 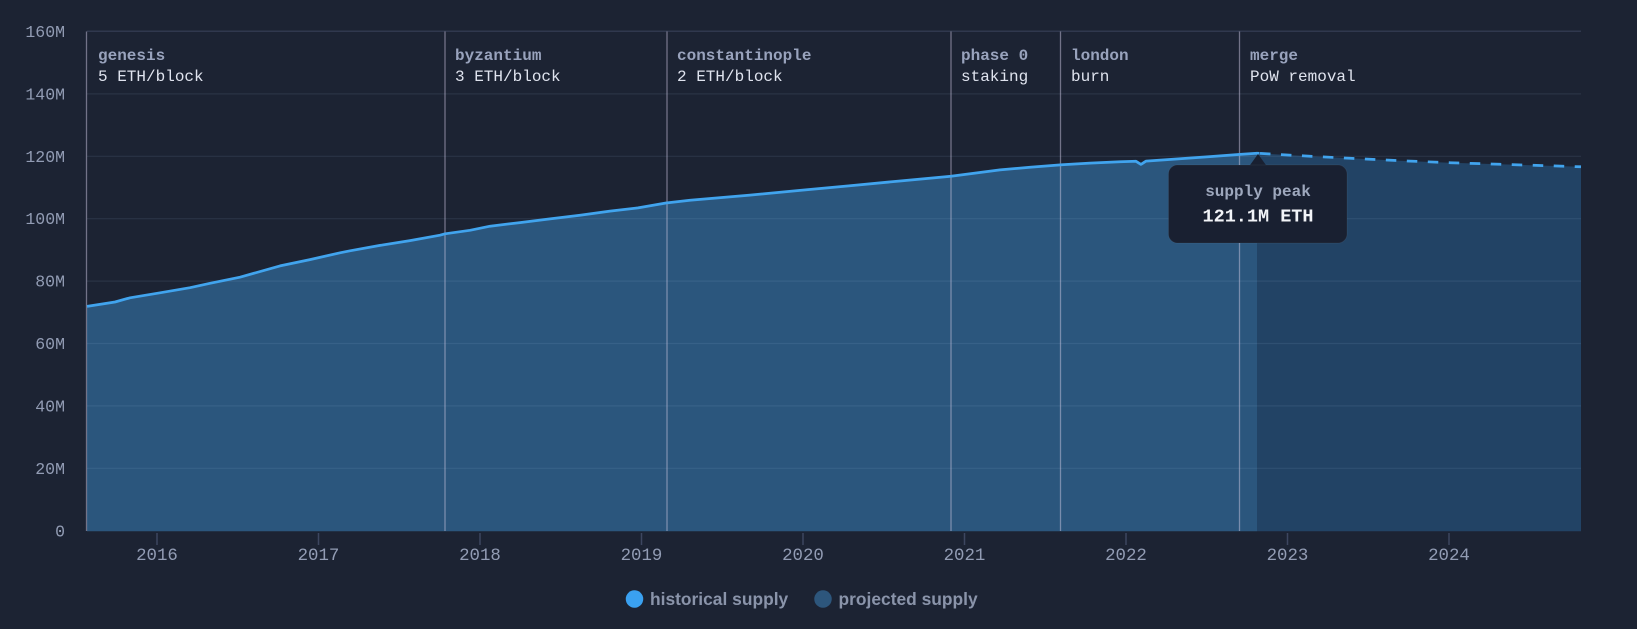 I want to click on svg-text: 2018, so click(x=480, y=556).